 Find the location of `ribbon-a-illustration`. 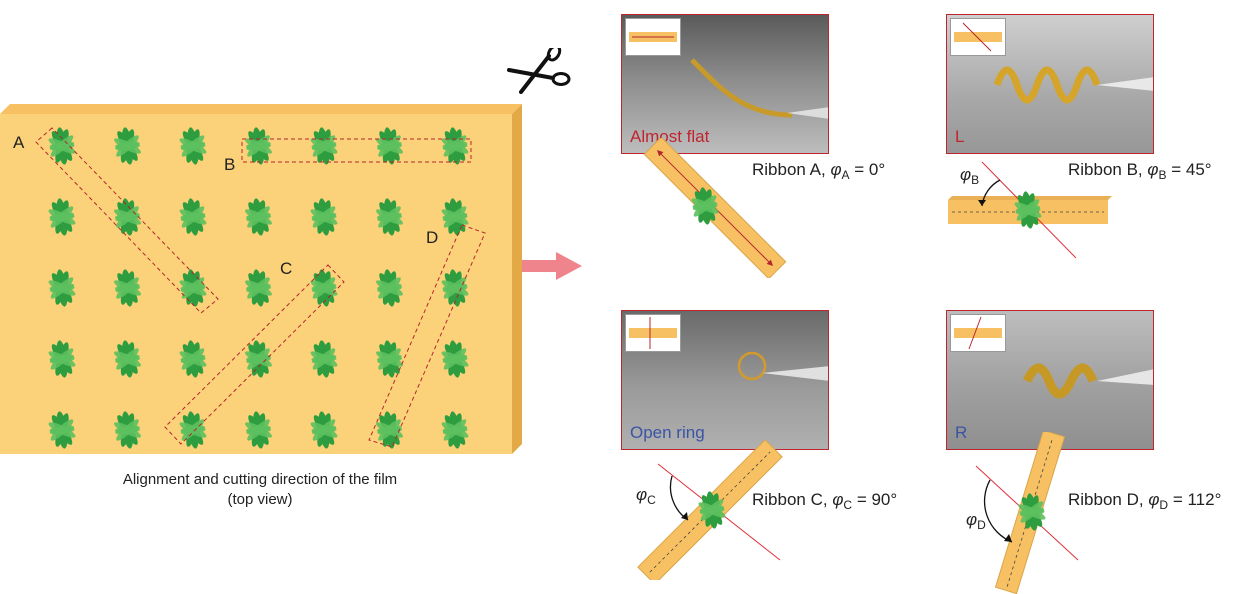

ribbon-a-illustration is located at coordinates (715, 208).